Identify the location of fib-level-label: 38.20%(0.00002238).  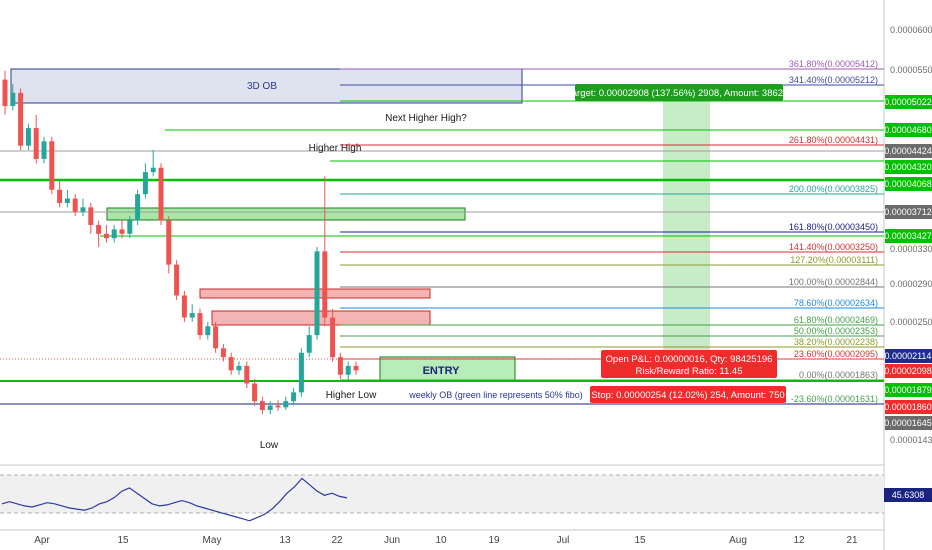
(836, 342).